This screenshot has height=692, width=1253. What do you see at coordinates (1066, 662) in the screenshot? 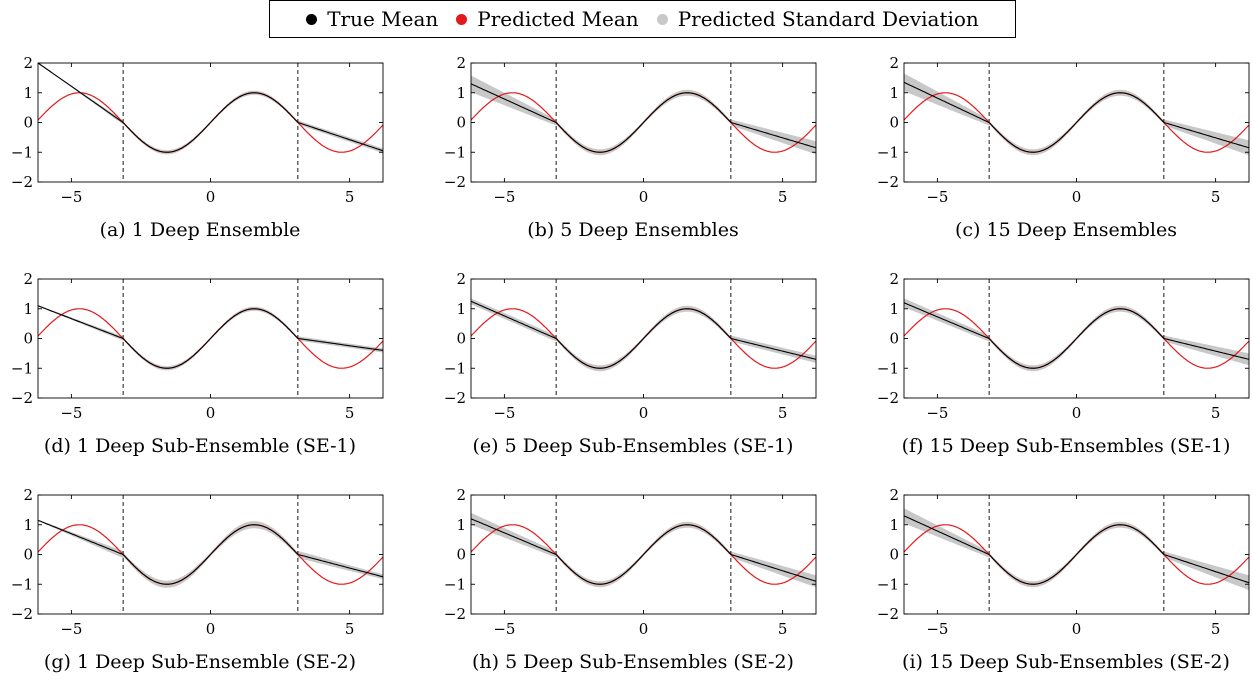
I see `chart-caption: (i) 15 Deep Sub-Ensembles (SE-2)` at bounding box center [1066, 662].